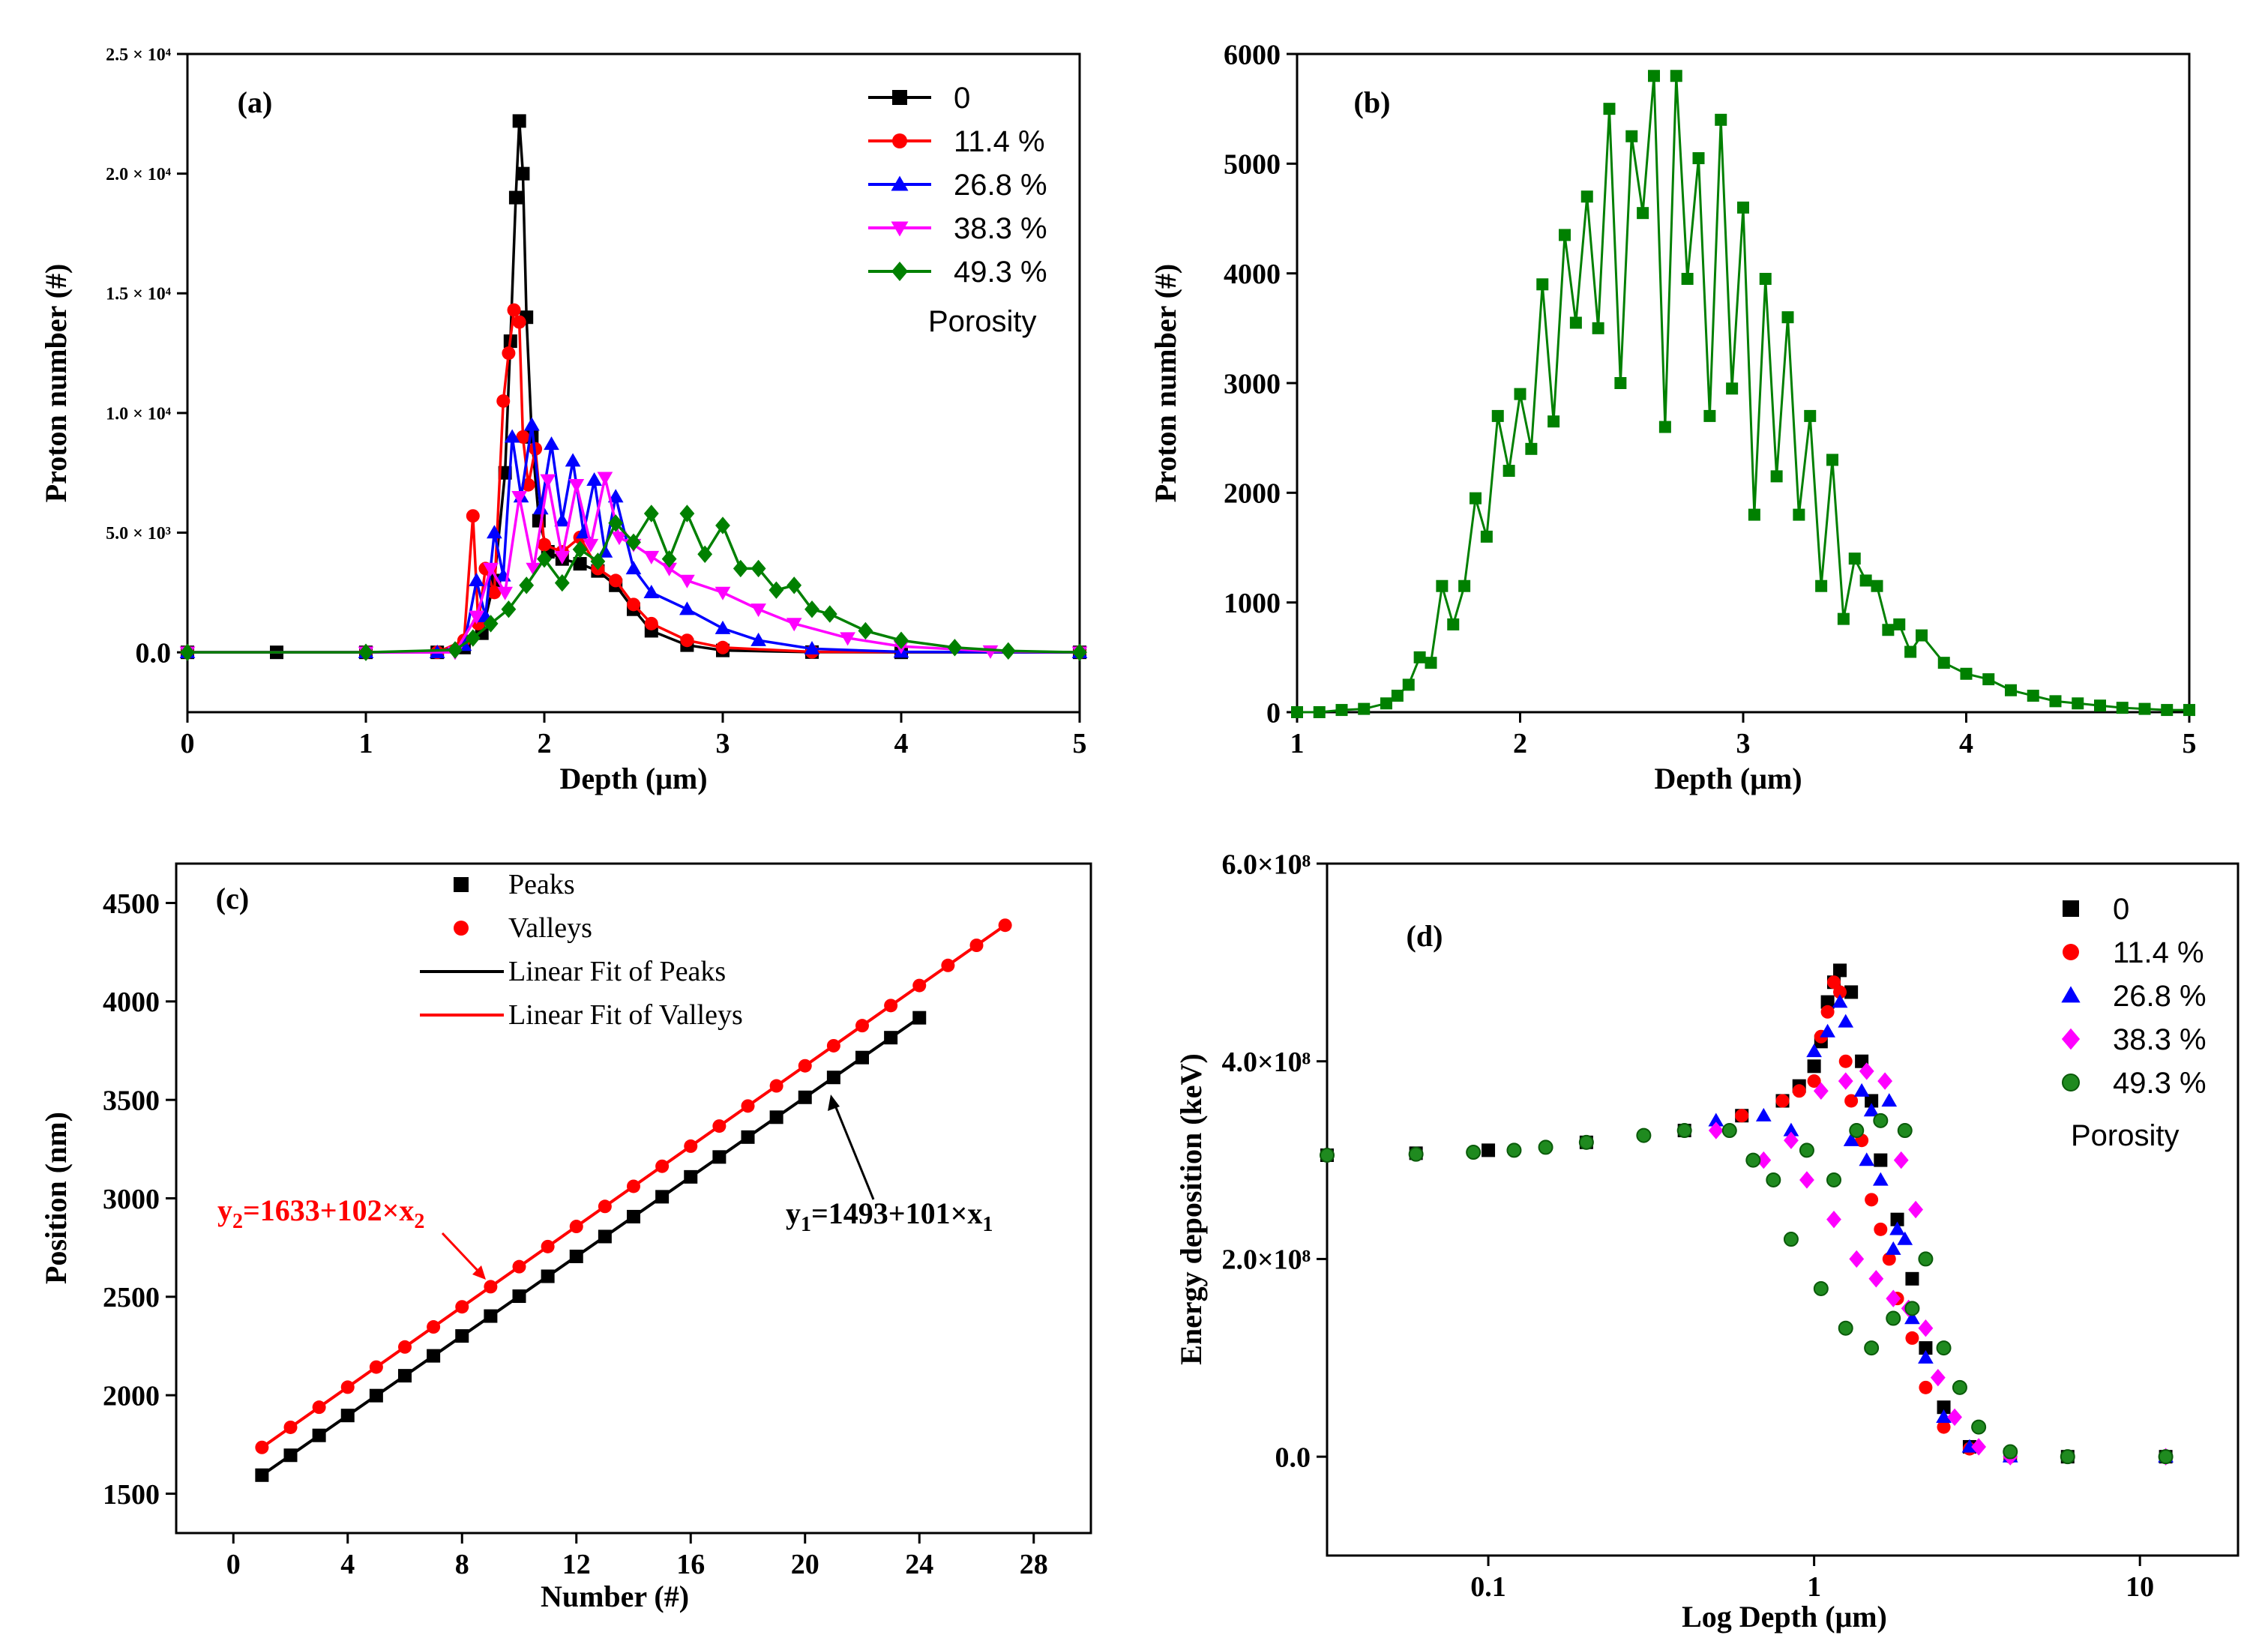  I want to click on legend-label: 0, so click(2121, 910).